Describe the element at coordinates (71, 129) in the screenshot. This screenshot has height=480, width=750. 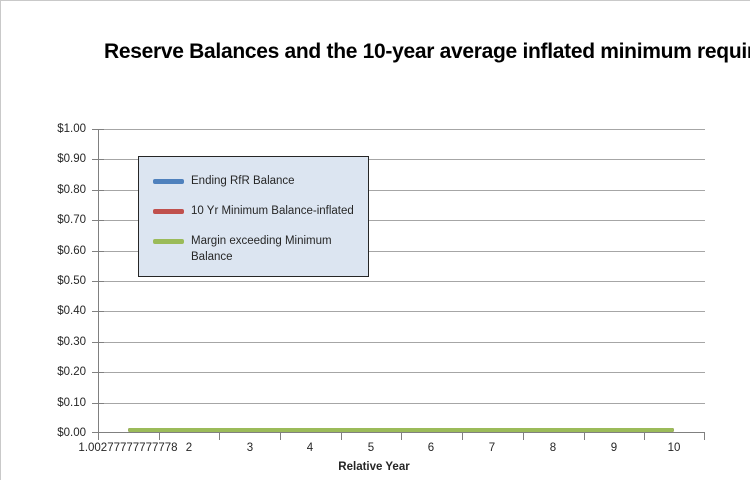
I see `y-tick-label: $1.00` at that location.